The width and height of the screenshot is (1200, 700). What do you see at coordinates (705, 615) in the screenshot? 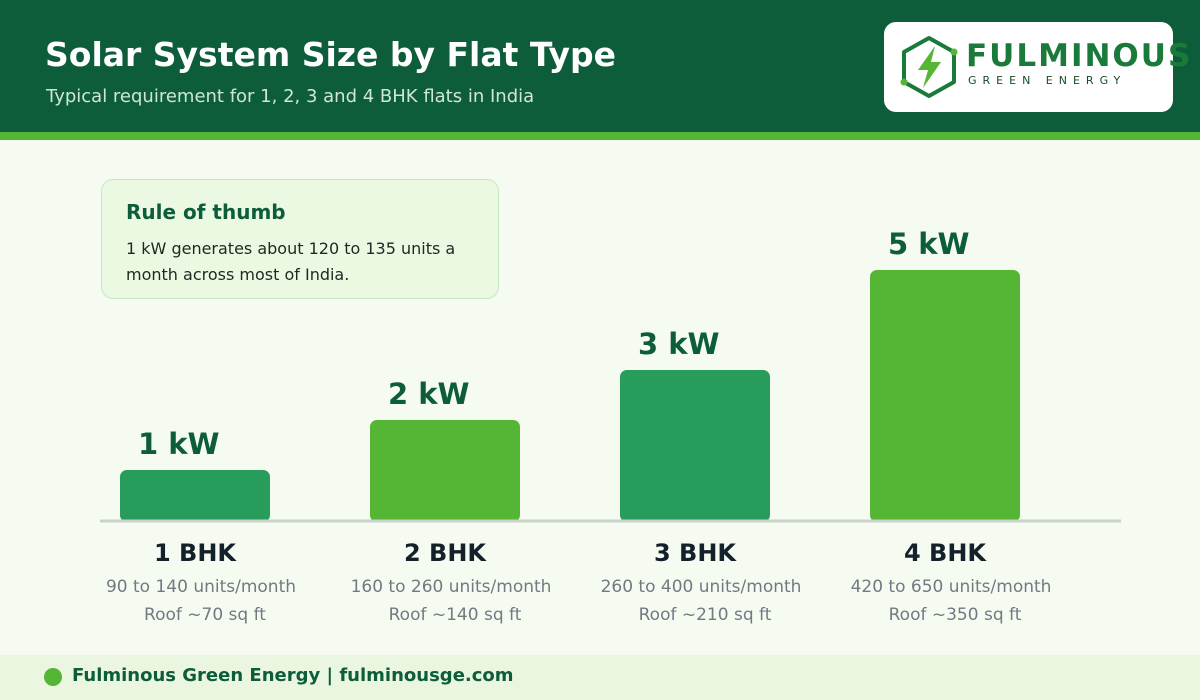
I see `roof-label: Roof ~210 sq ft` at bounding box center [705, 615].